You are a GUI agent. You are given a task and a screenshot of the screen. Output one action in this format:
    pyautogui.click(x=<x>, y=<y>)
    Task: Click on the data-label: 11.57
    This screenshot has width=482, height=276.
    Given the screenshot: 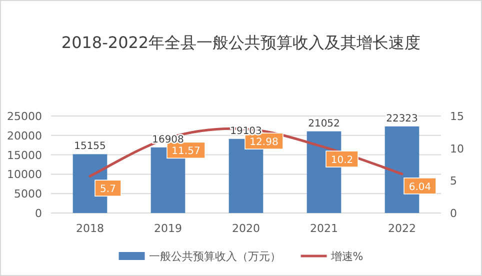 What is the action you would take?
    pyautogui.click(x=186, y=152)
    